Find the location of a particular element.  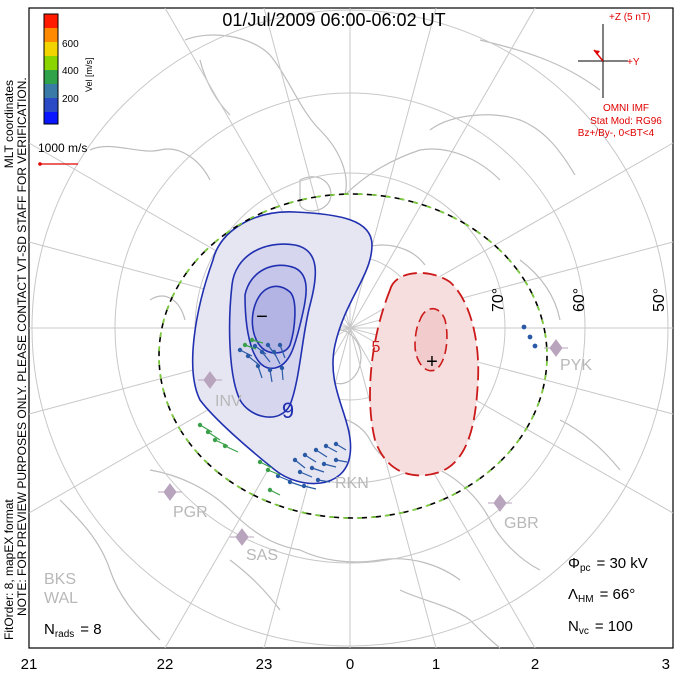

contour-label-negative: 9 is located at coordinates (288, 410).